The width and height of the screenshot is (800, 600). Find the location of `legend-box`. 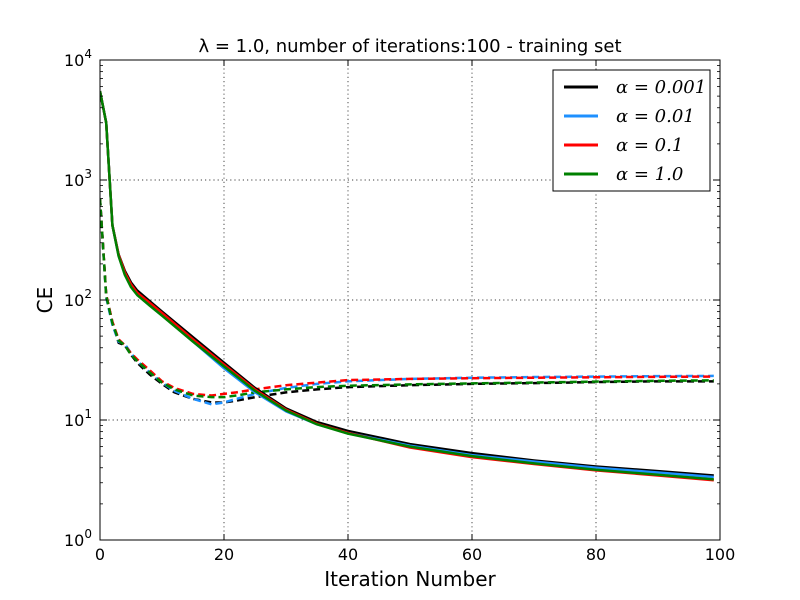

legend-box is located at coordinates (631, 130).